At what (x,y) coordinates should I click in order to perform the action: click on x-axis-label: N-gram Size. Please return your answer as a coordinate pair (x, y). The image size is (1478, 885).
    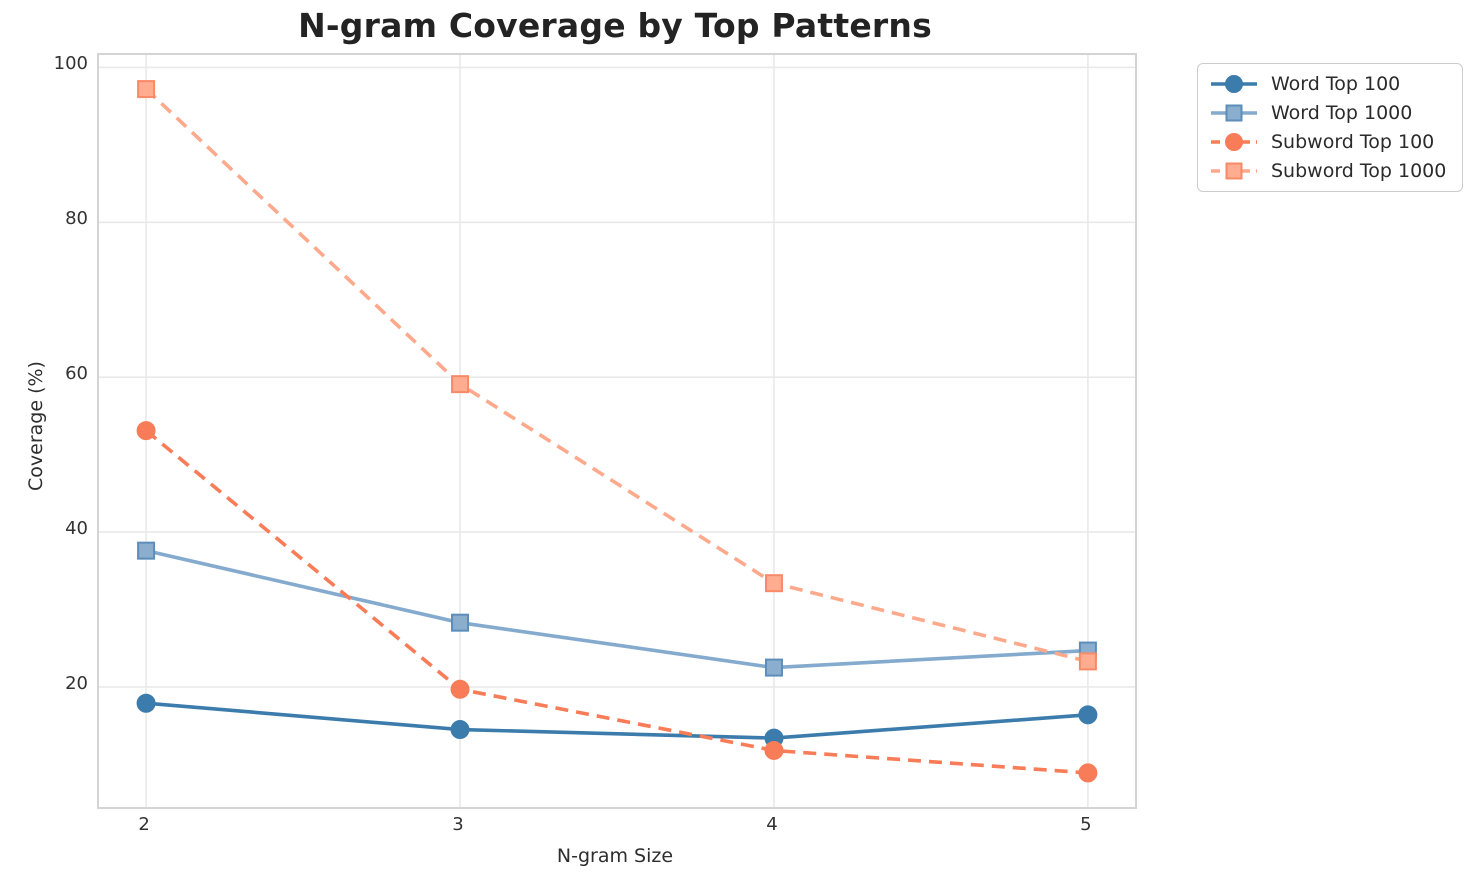
    Looking at the image, I should click on (615, 856).